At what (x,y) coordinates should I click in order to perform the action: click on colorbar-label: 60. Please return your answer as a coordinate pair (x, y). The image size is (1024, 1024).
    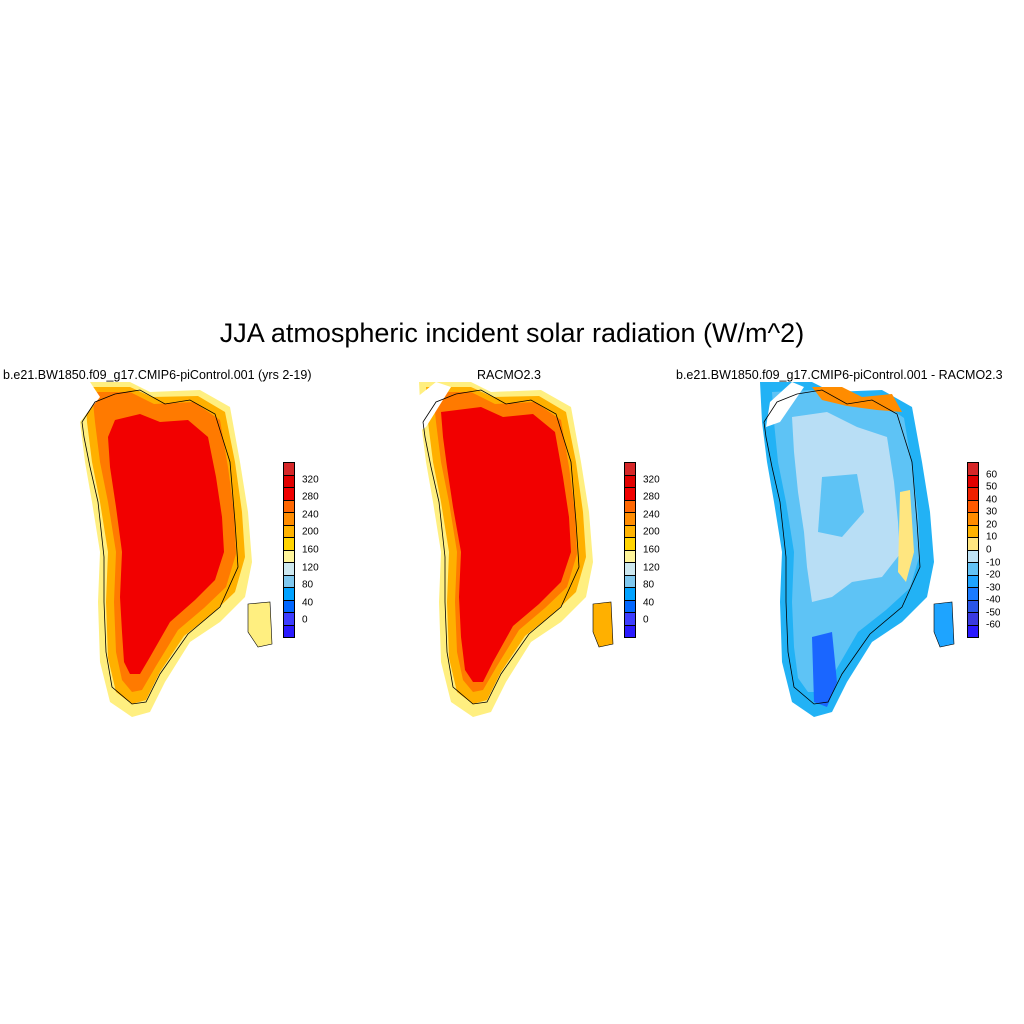
    Looking at the image, I should click on (992, 475).